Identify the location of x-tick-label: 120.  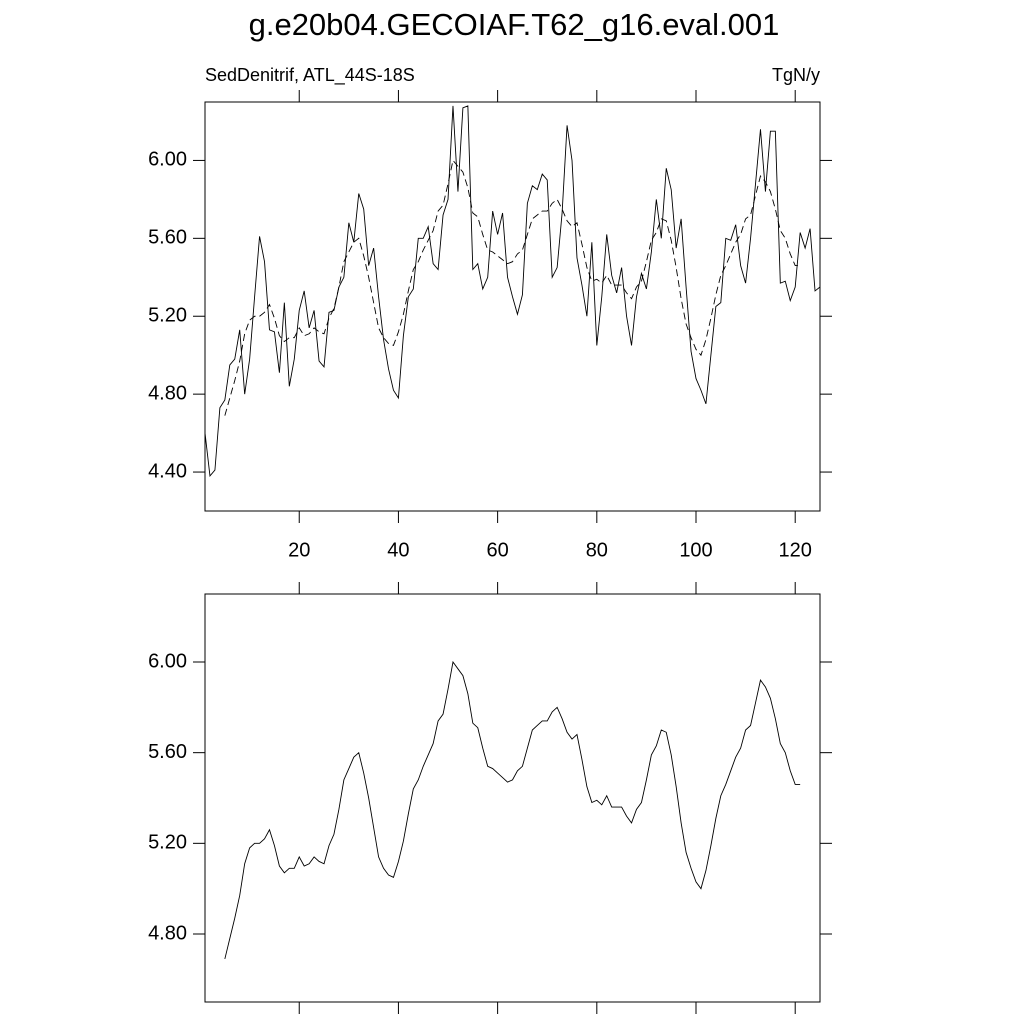
(795, 550).